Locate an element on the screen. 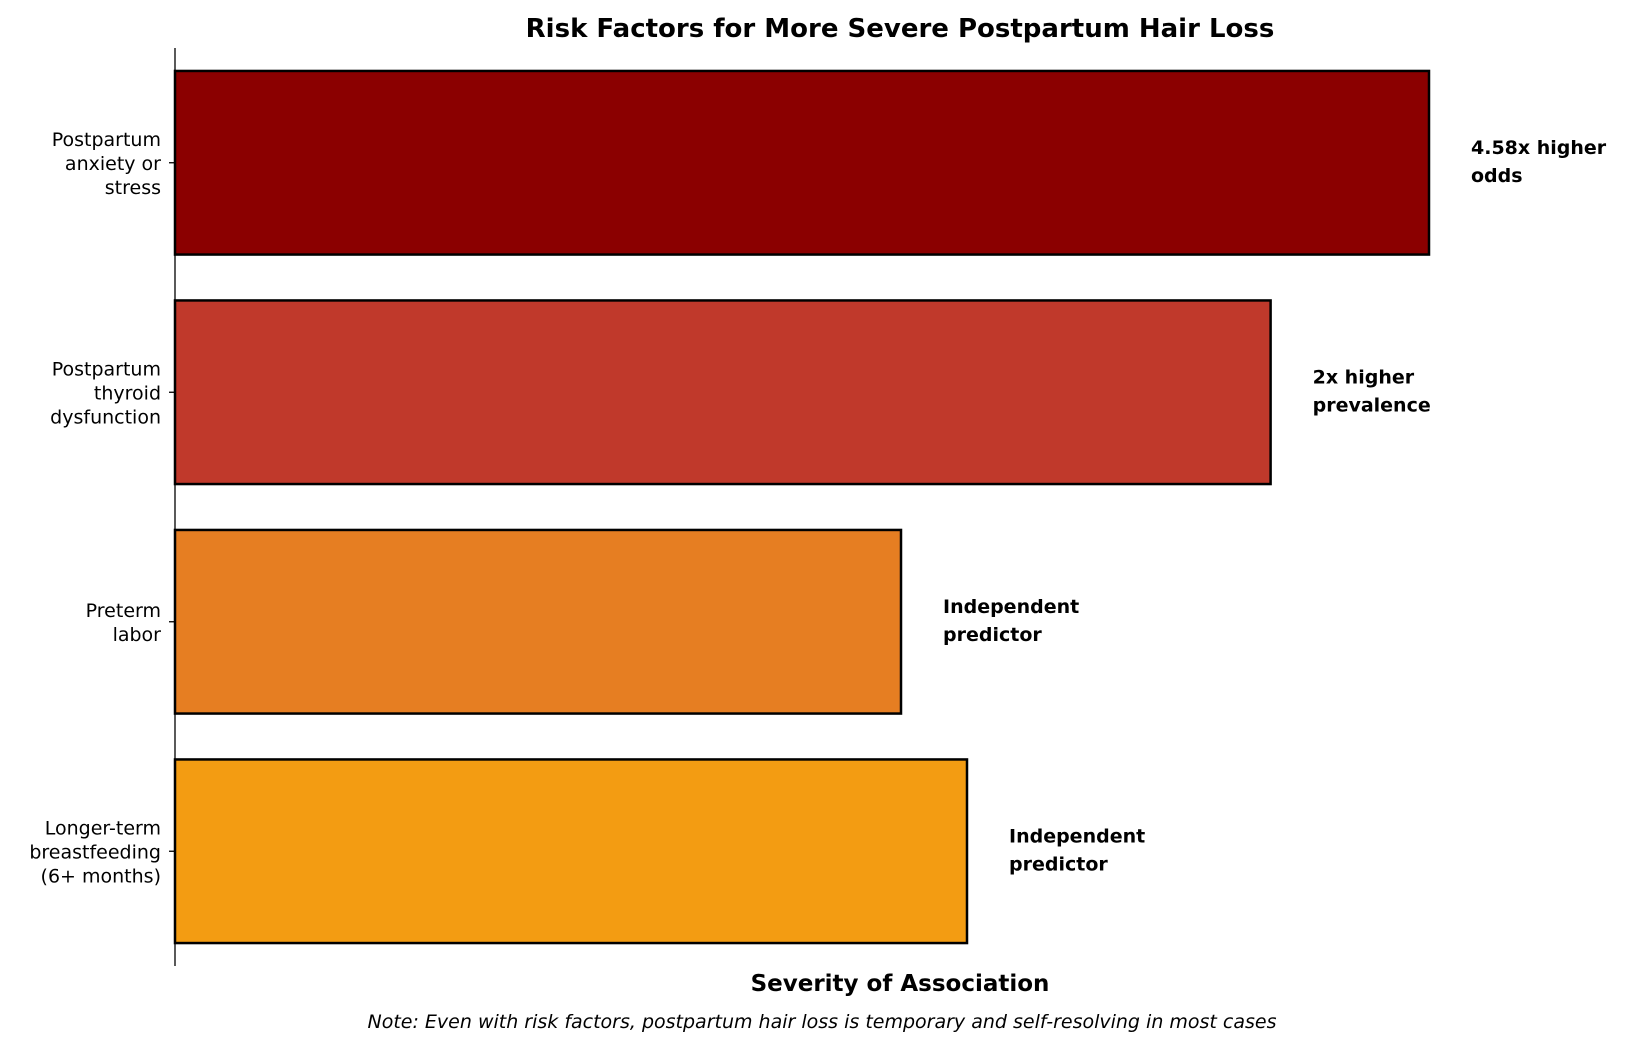 The width and height of the screenshot is (1634, 1040). x-axis-label: Severity of Association is located at coordinates (900, 984).